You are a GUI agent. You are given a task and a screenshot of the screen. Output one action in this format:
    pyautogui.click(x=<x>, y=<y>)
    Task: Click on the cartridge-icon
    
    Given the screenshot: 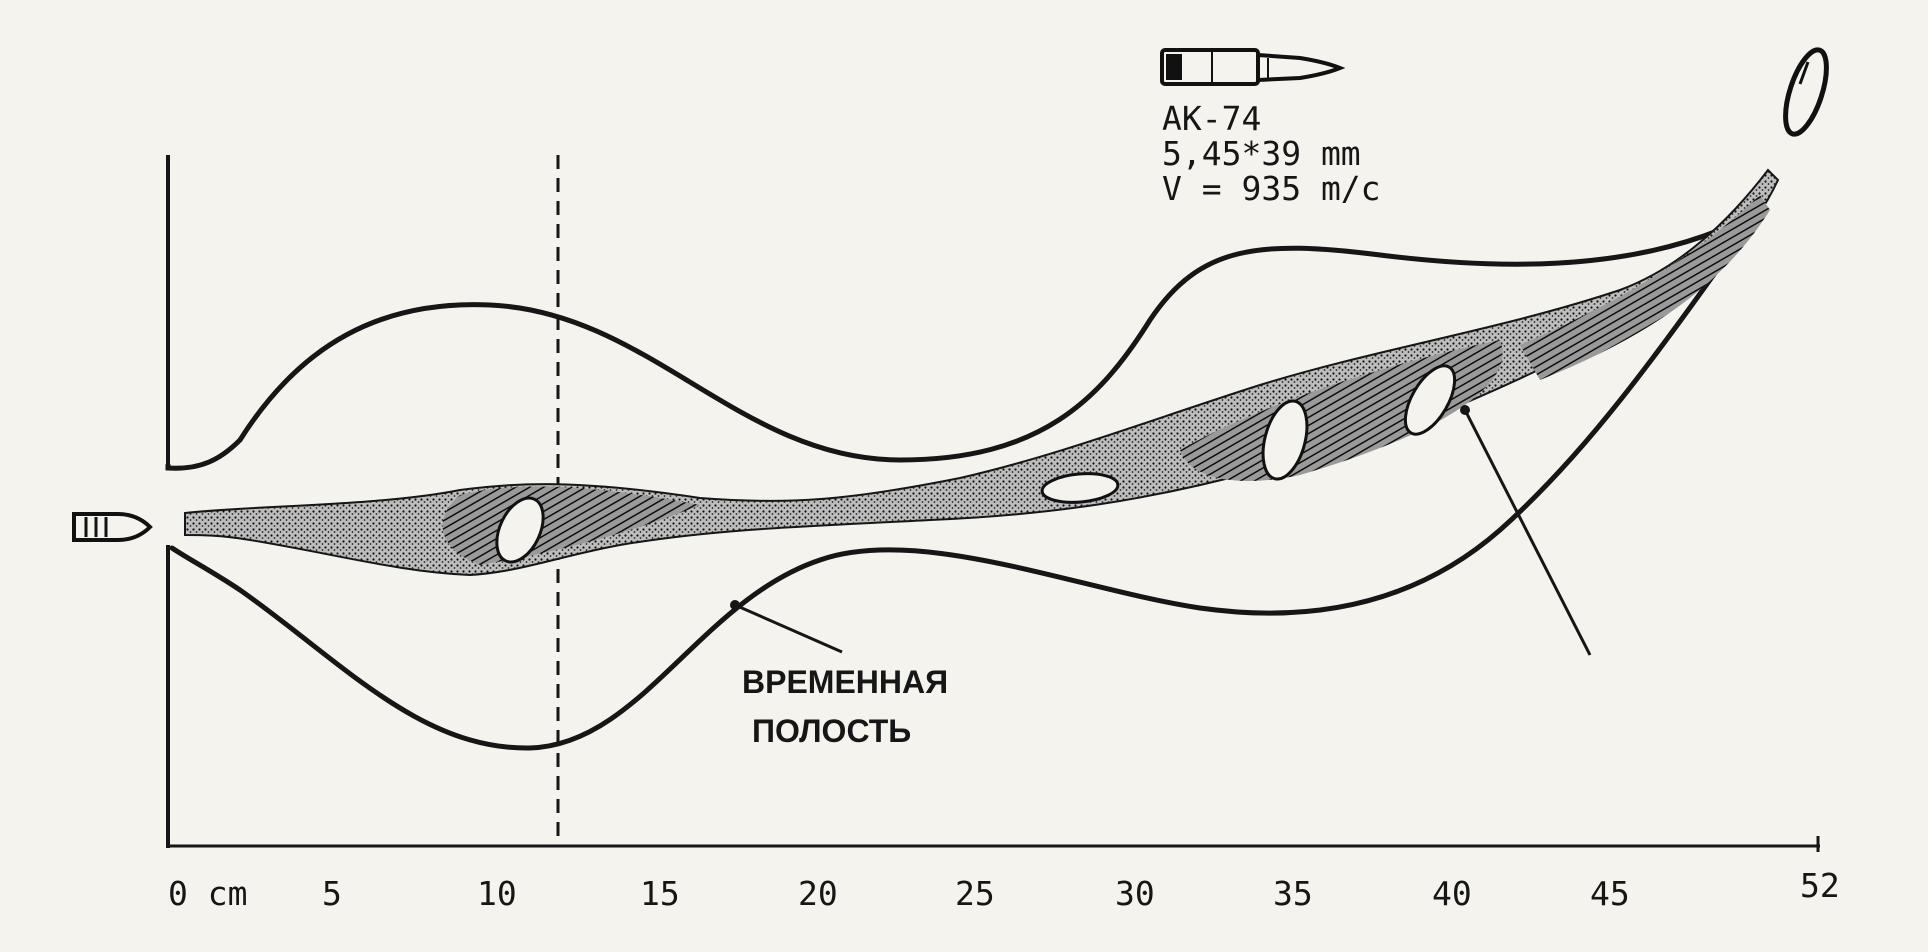 What is the action you would take?
    pyautogui.click(x=1253, y=67)
    